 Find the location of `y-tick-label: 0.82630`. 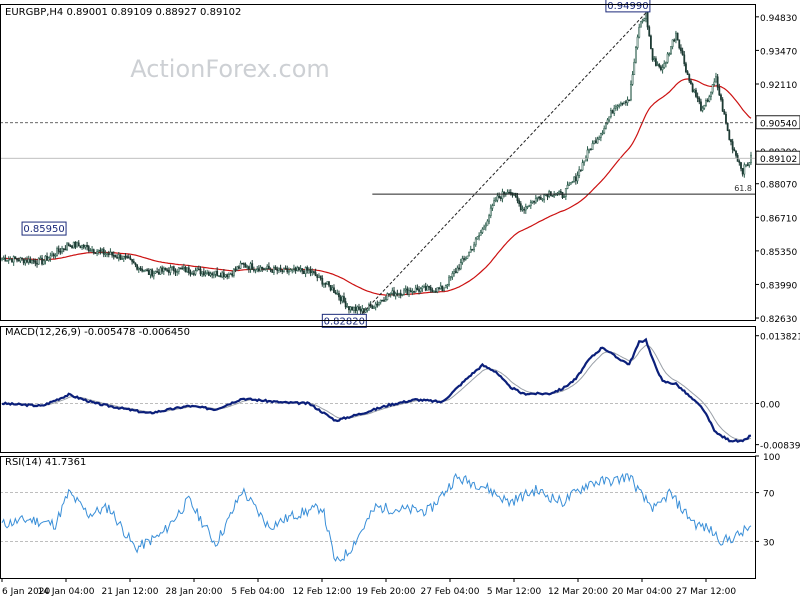

y-tick-label: 0.82630 is located at coordinates (778, 320).